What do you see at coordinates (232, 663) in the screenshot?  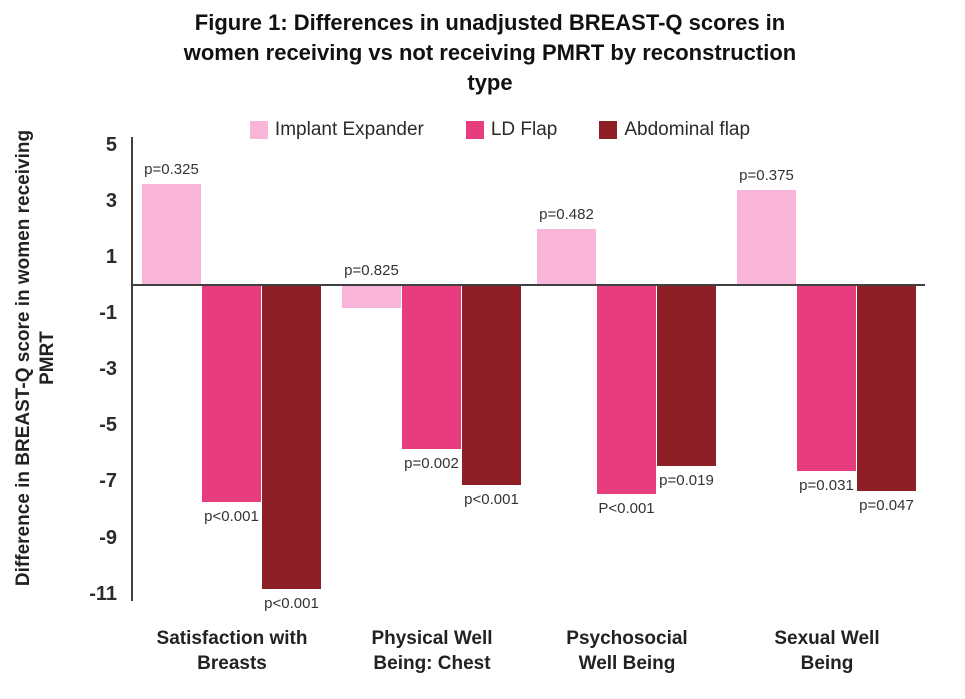 I see `category-label-line: Breasts` at bounding box center [232, 663].